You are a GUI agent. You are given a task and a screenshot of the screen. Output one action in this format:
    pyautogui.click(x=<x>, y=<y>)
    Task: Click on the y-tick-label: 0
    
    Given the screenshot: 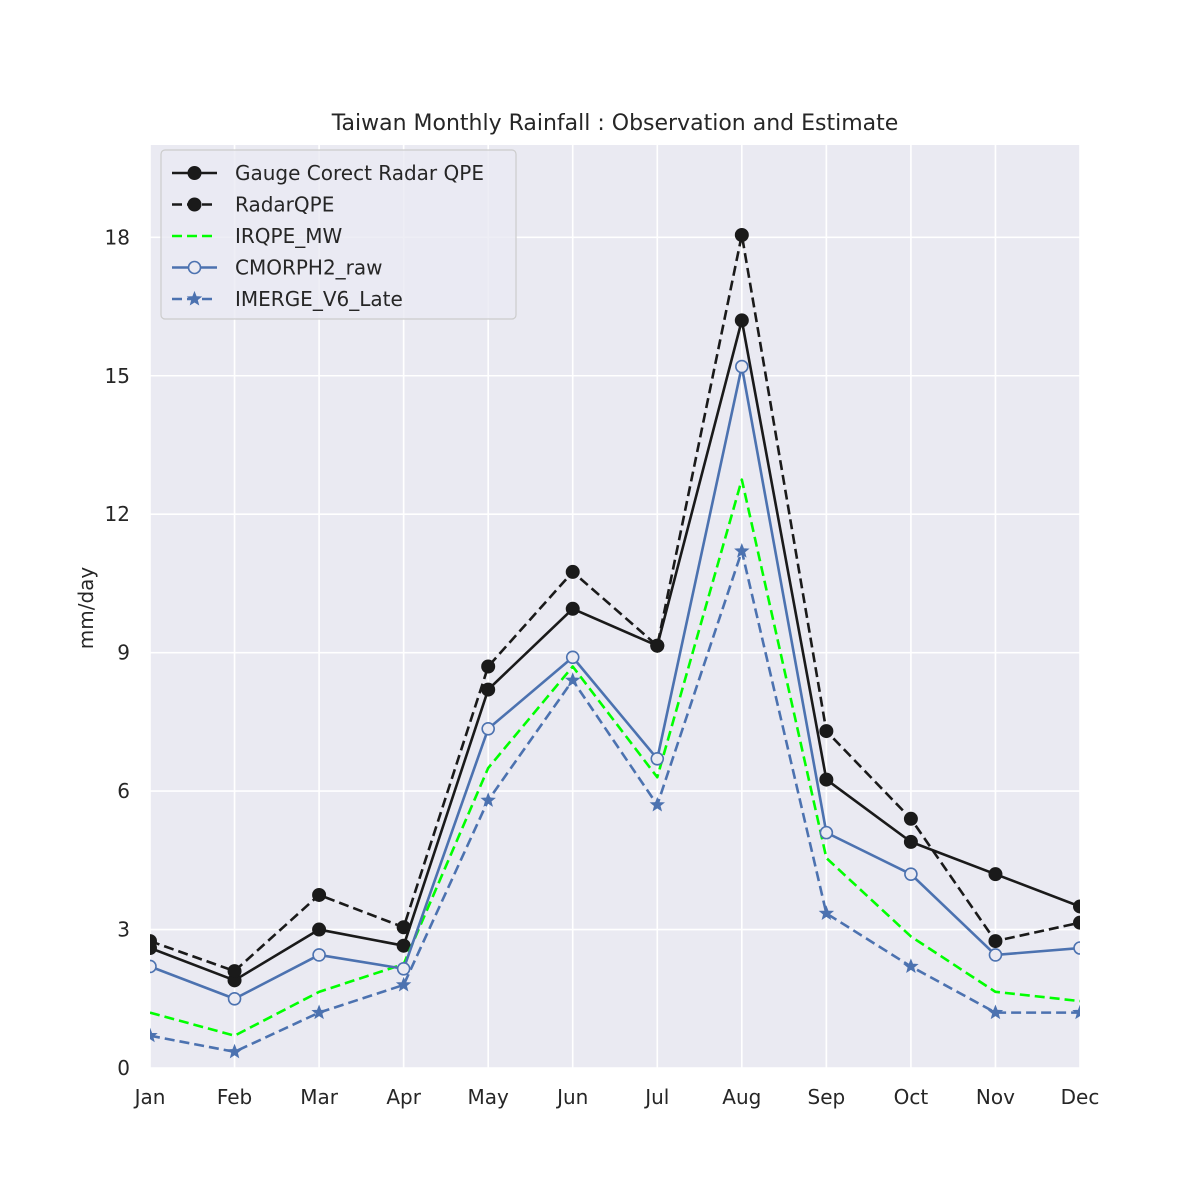 What is the action you would take?
    pyautogui.click(x=123, y=1068)
    